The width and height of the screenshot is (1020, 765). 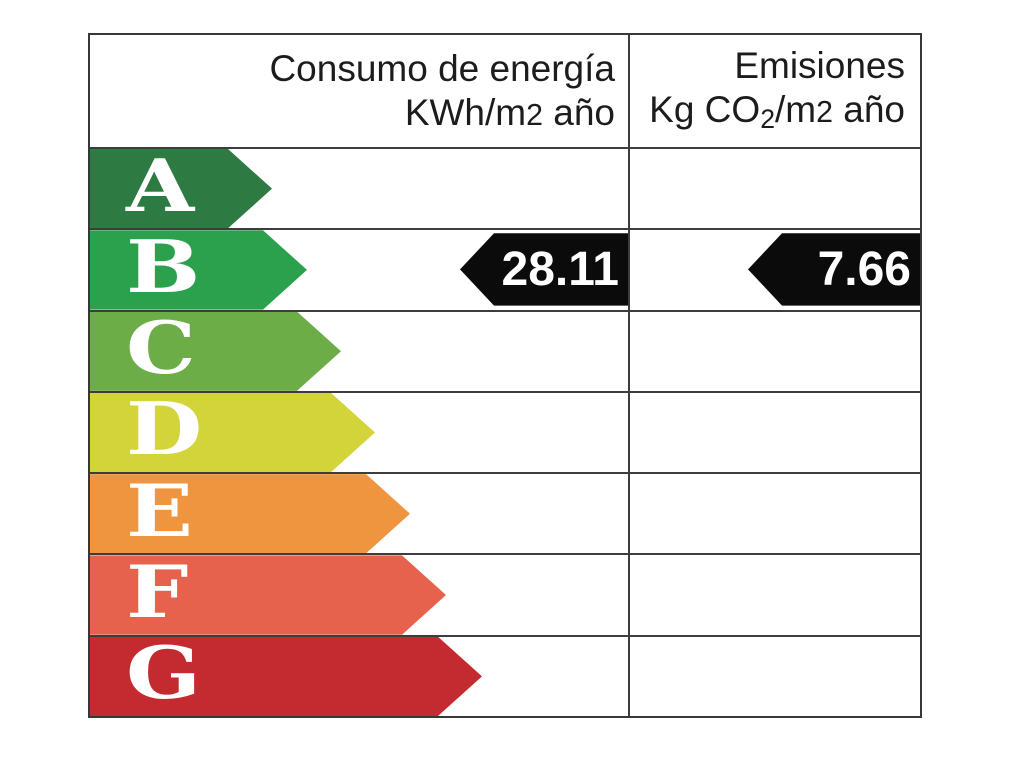 What do you see at coordinates (560, 269) in the screenshot?
I see `consumption-value: 28.11` at bounding box center [560, 269].